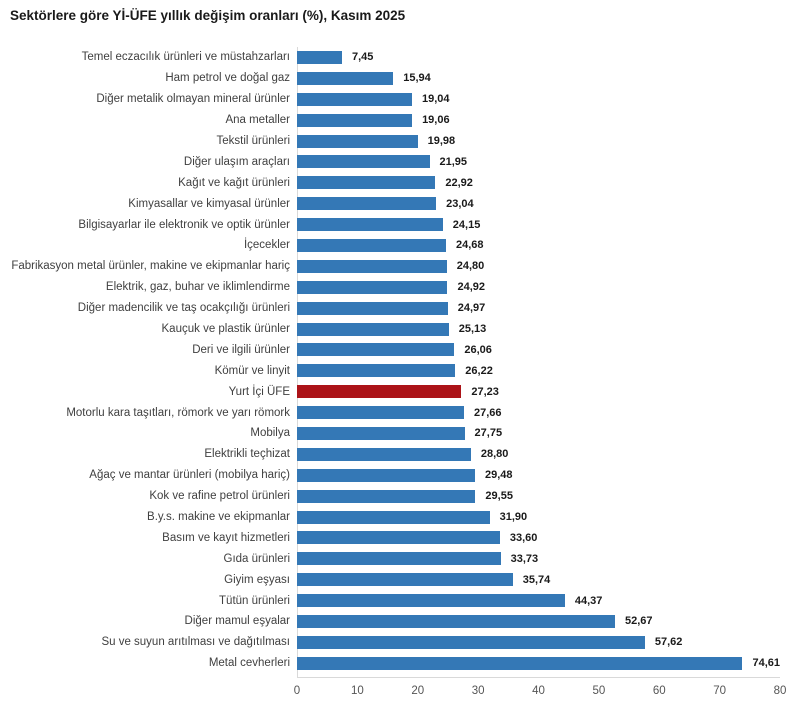 This screenshot has height=709, width=803. I want to click on bar-track: 22,92, so click(538, 182).